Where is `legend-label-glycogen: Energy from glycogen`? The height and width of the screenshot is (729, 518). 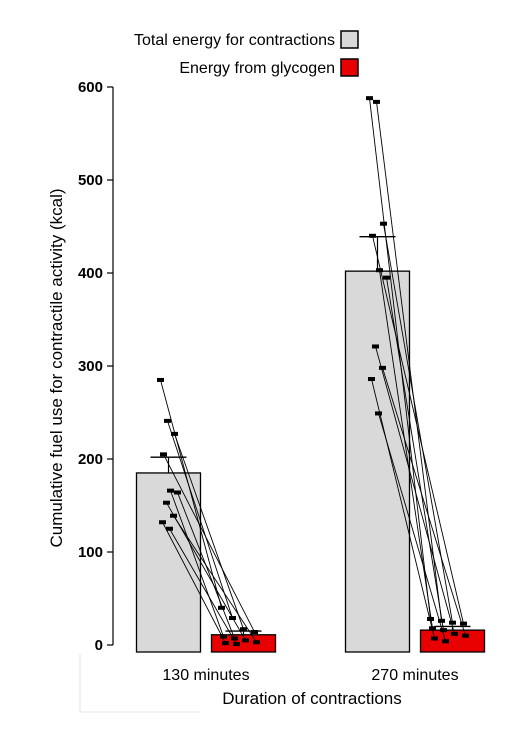 legend-label-glycogen: Energy from glycogen is located at coordinates (257, 68).